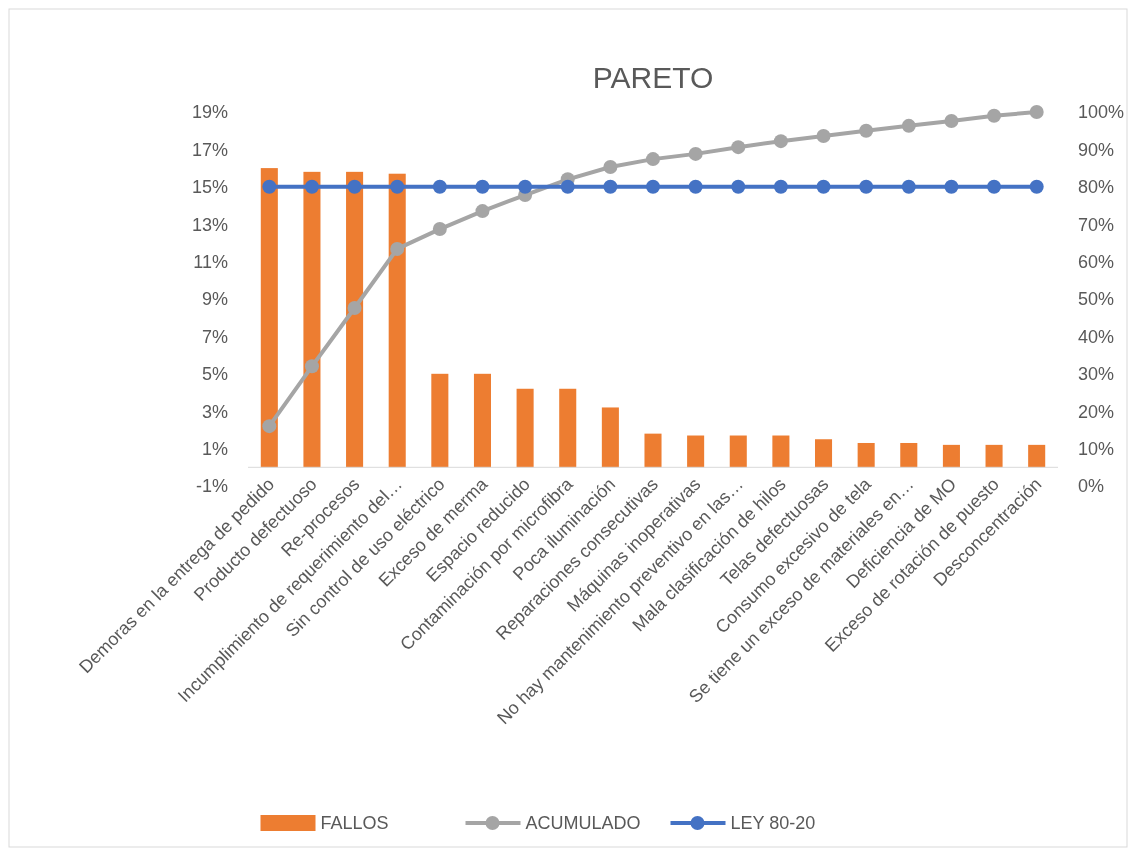  Describe the element at coordinates (214, 299) in the screenshot. I see `y-tick-label: 9%` at that location.